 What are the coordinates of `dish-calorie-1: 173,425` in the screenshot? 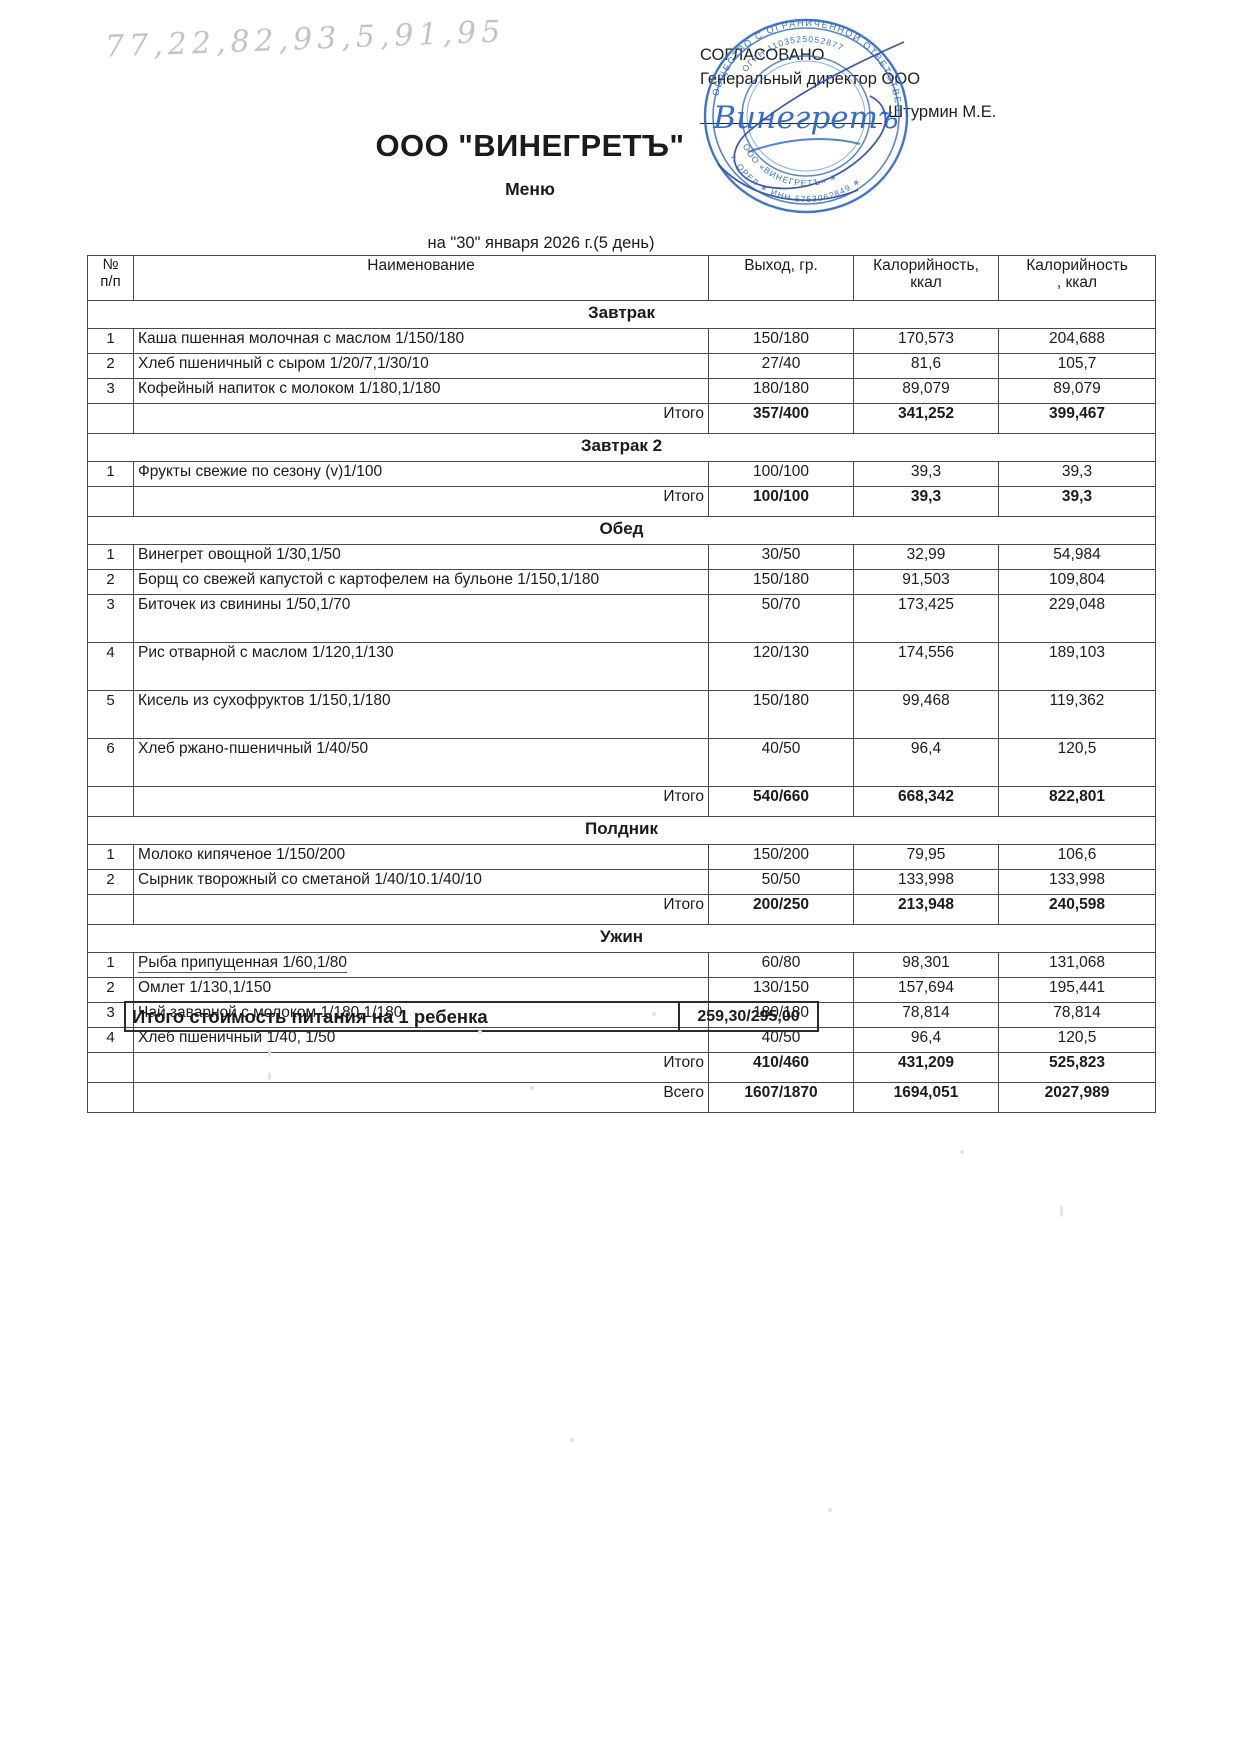 It's located at (926, 618).